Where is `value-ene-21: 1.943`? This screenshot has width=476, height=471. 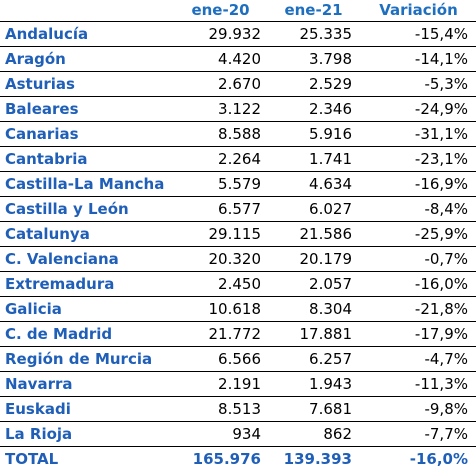 value-ene-21: 1.943 is located at coordinates (313, 383).